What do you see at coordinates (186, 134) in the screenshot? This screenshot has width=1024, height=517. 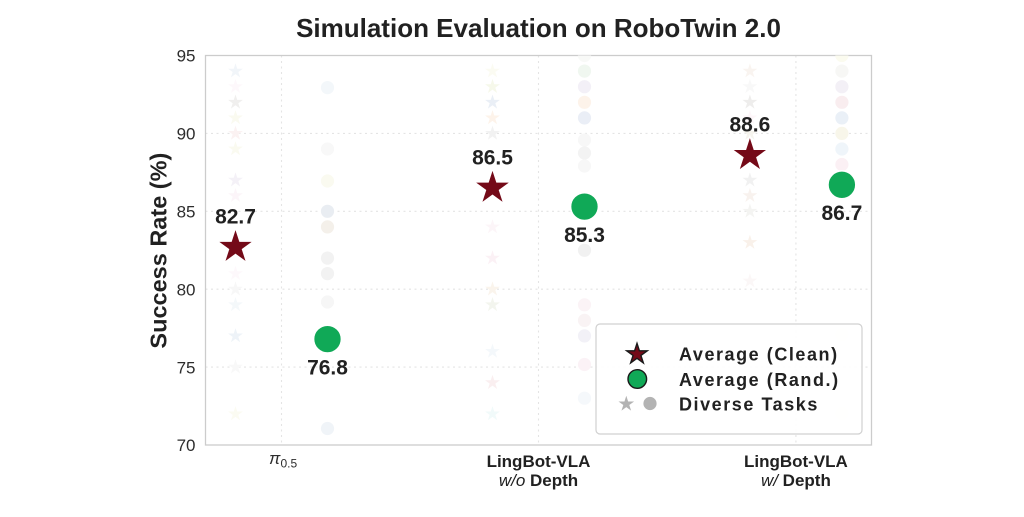 I see `svg-text: 90` at bounding box center [186, 134].